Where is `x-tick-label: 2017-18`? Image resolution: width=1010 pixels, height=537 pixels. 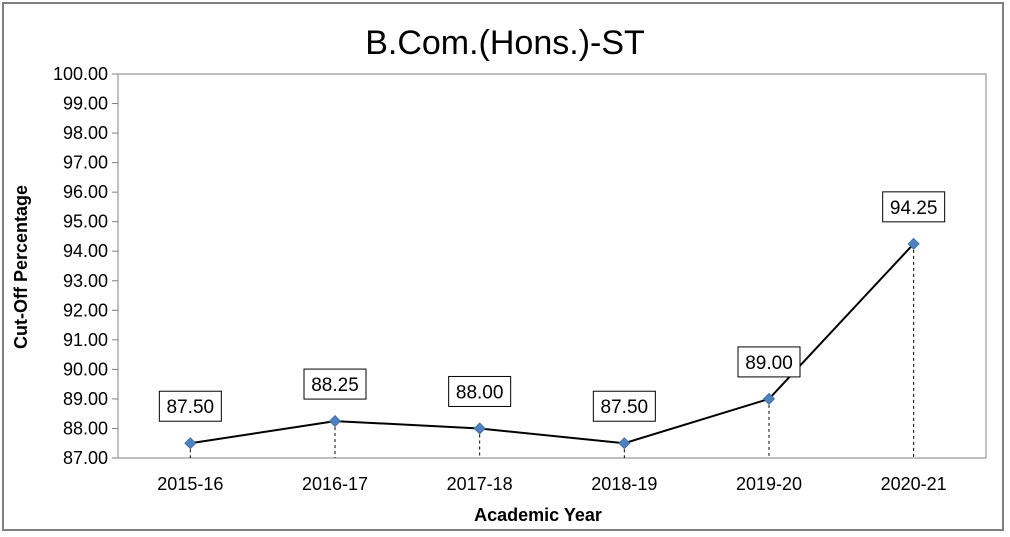 x-tick-label: 2017-18 is located at coordinates (480, 484).